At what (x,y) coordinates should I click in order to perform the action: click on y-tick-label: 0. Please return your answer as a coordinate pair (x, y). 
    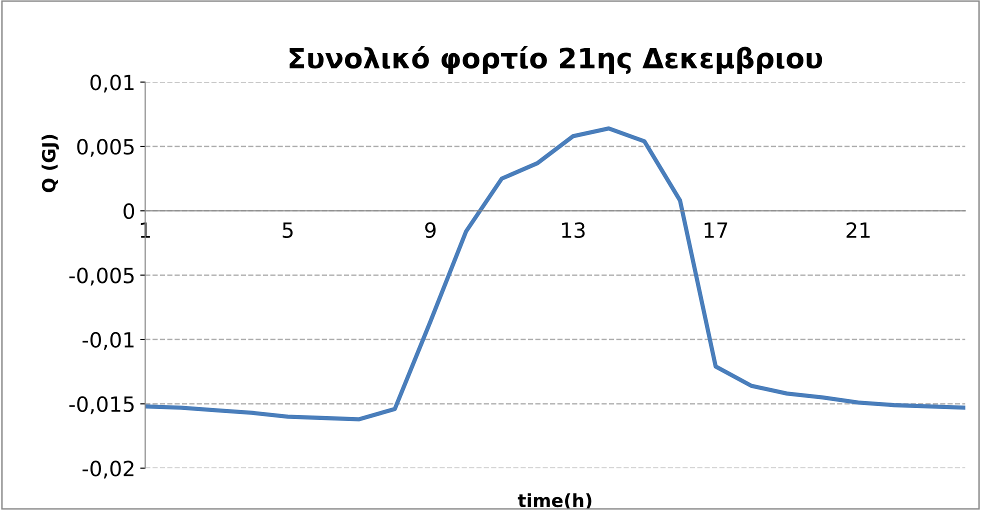
    Looking at the image, I should click on (129, 211).